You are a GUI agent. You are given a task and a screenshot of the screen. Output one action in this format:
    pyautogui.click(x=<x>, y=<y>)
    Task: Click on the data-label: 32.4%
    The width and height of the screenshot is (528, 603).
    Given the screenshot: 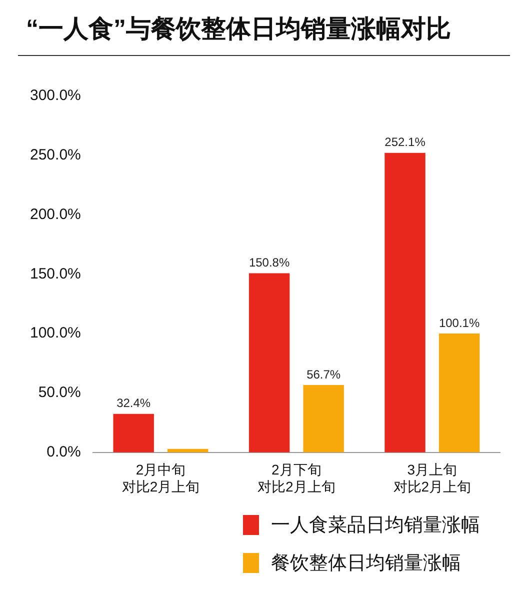 What is the action you would take?
    pyautogui.click(x=133, y=403)
    